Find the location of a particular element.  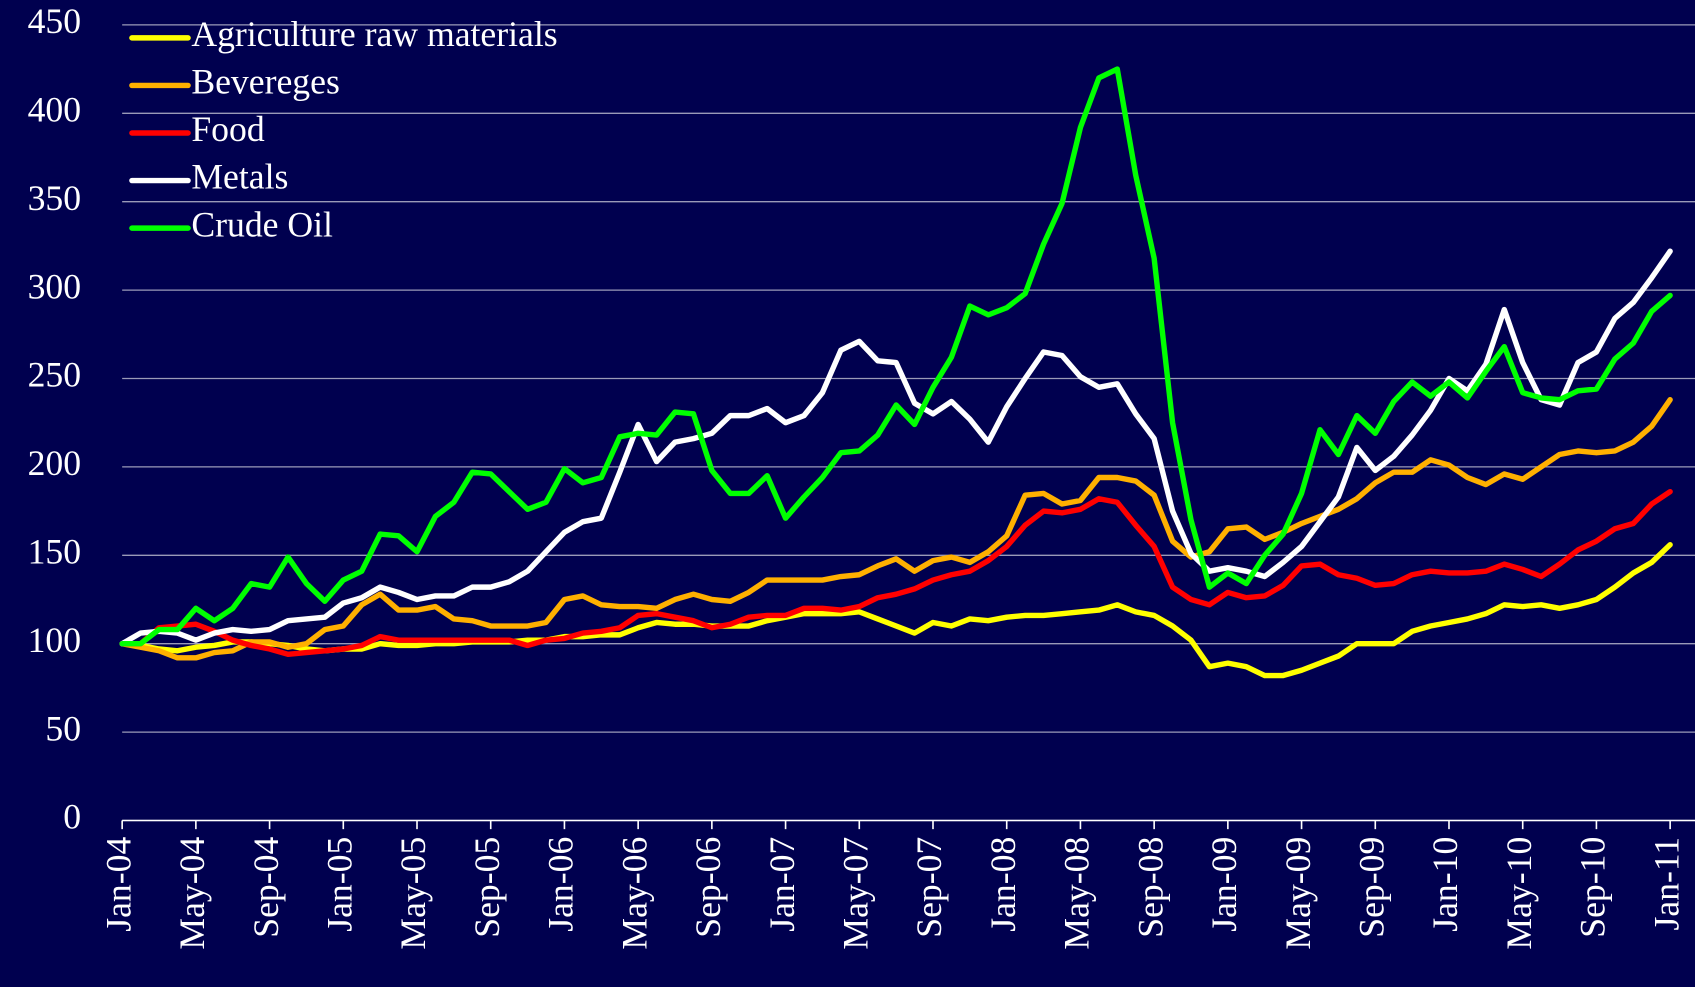

y-tick-label: 250 is located at coordinates (54, 375).